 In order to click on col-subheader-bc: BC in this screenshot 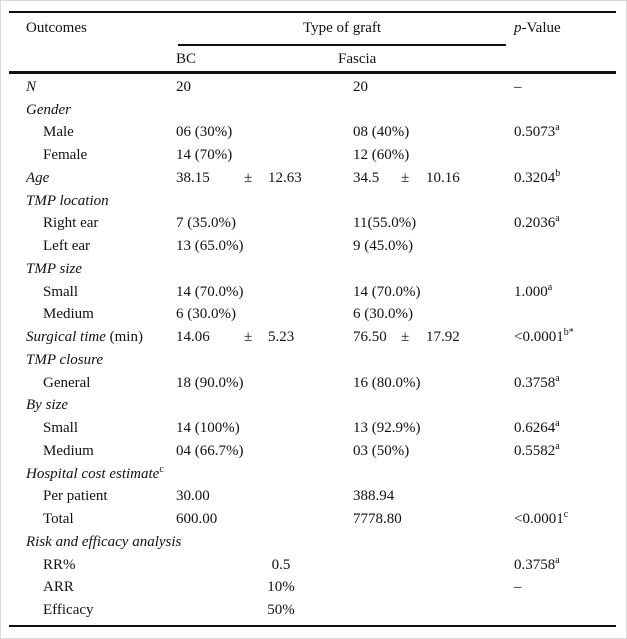, I will do `click(186, 59)`.